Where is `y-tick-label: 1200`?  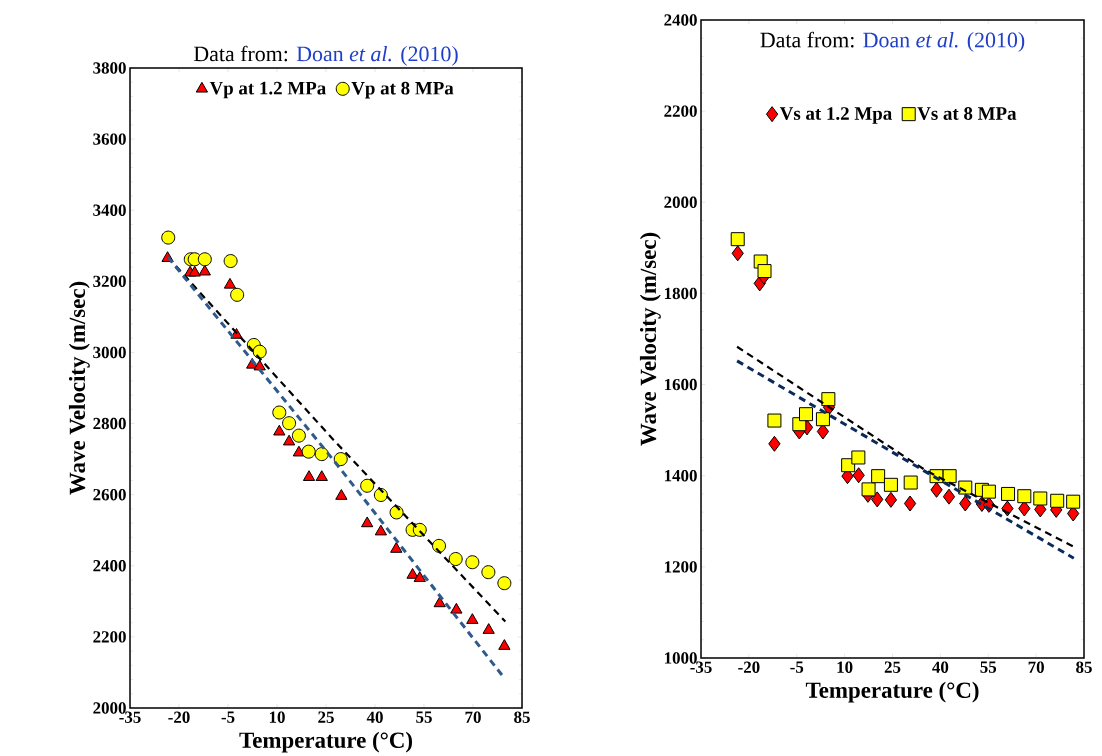 y-tick-label: 1200 is located at coordinates (680, 567).